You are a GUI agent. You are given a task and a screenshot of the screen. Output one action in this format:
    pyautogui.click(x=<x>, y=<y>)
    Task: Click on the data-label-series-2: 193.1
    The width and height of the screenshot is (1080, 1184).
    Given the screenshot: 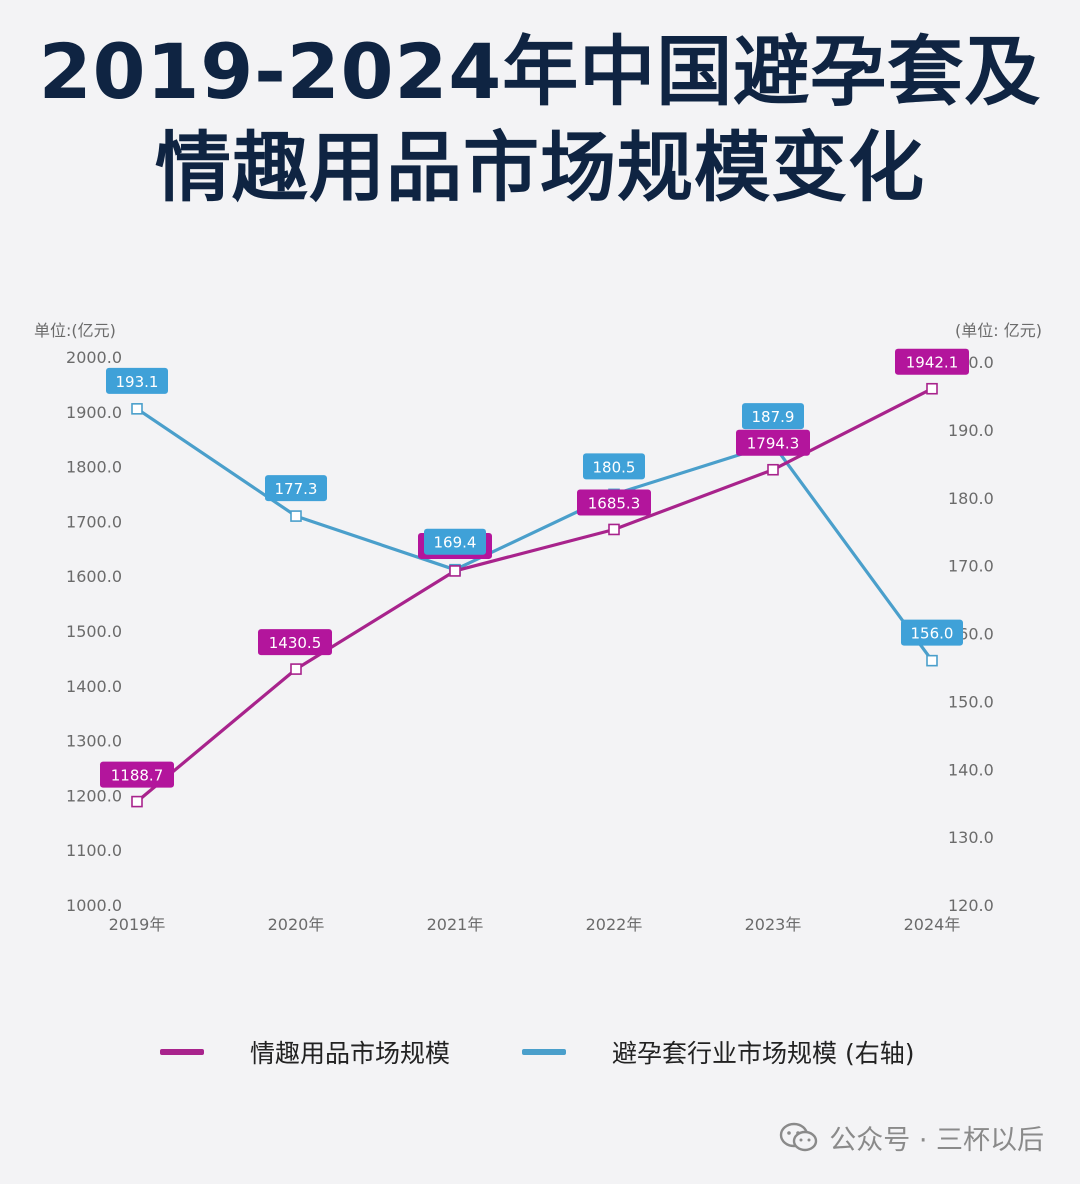 What is the action you would take?
    pyautogui.click(x=137, y=382)
    